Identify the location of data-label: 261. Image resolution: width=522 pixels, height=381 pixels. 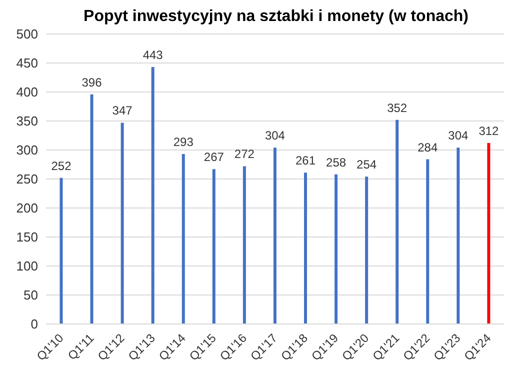
(305, 161).